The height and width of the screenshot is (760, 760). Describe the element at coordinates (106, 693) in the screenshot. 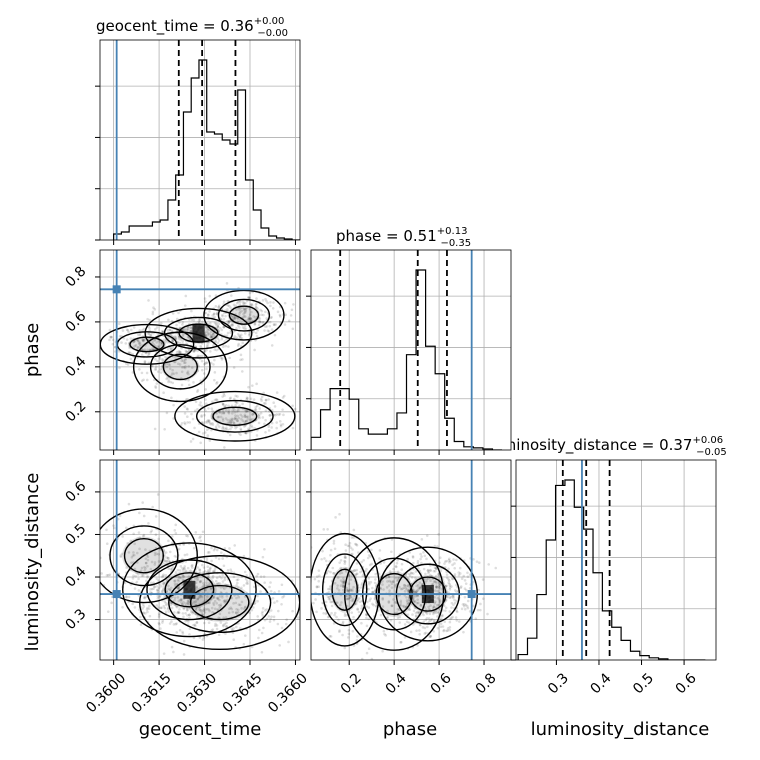

I see `xtick-label-geocent_time: 0.3600` at that location.